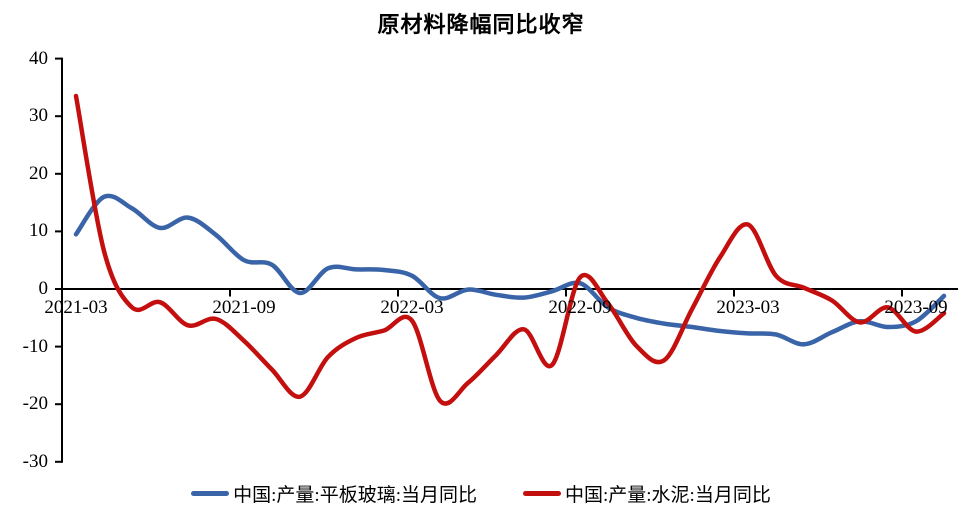  I want to click on y-axis-label: 20, so click(38, 173).